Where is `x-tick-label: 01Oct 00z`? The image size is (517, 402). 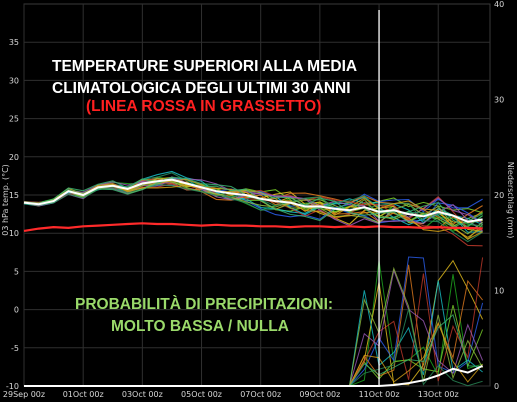
x-tick-label: 01Oct 00z is located at coordinates (83, 394).